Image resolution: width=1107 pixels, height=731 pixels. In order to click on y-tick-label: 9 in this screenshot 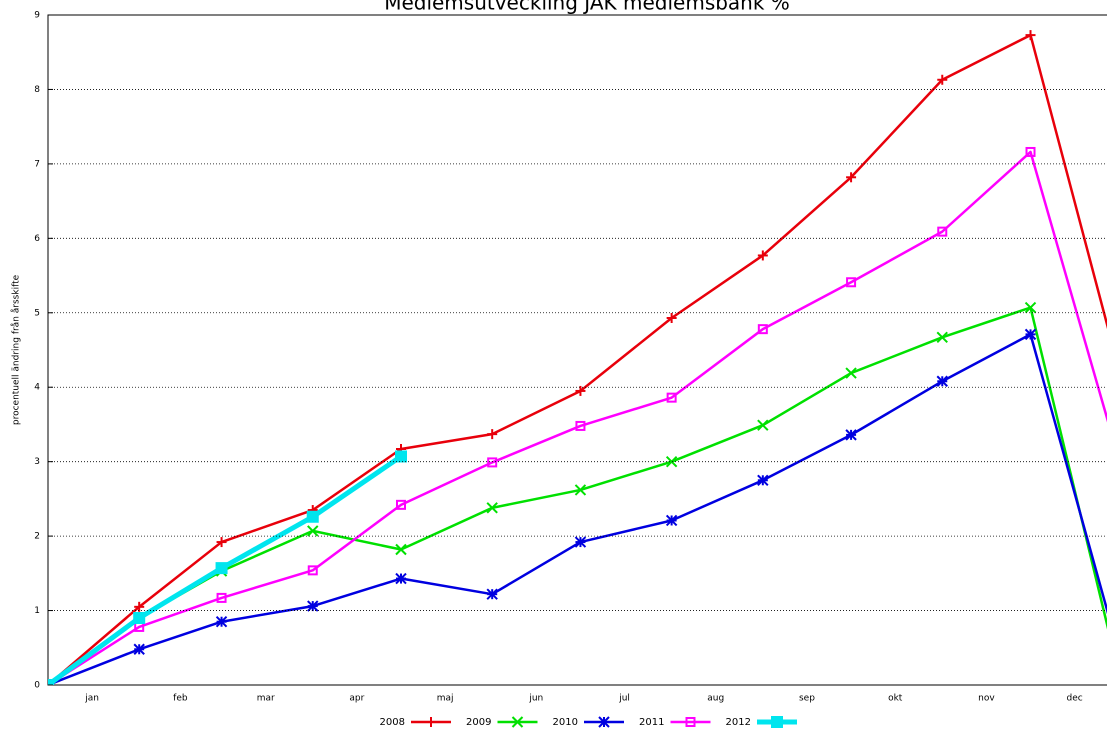, I will do `click(37, 16)`.